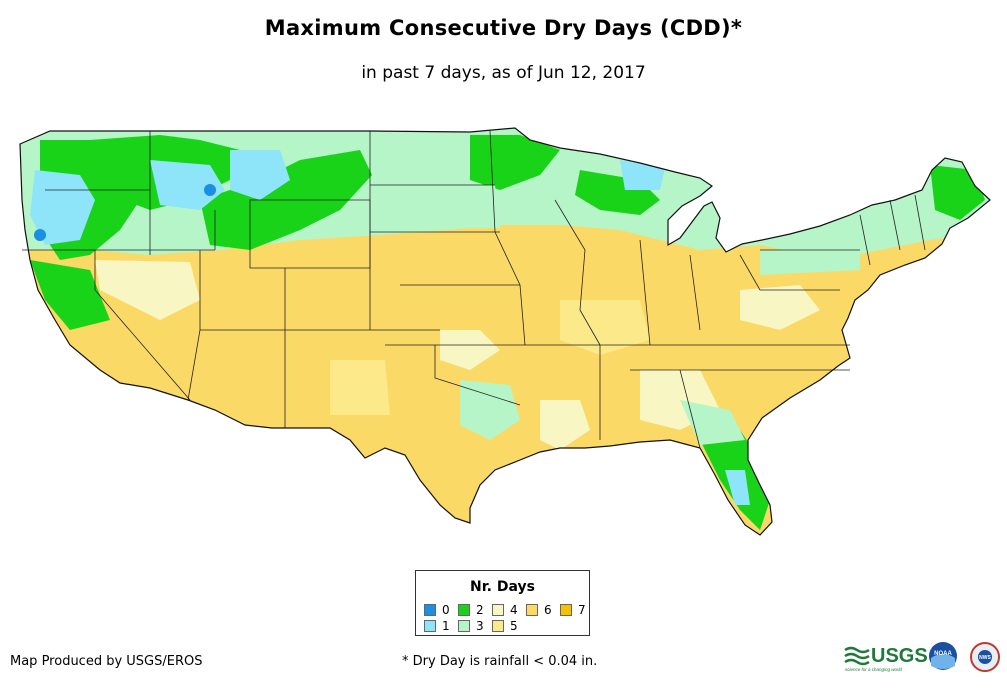 Image resolution: width=1007 pixels, height=691 pixels. What do you see at coordinates (502, 587) in the screenshot?
I see `legend-title: Nr. Days` at bounding box center [502, 587].